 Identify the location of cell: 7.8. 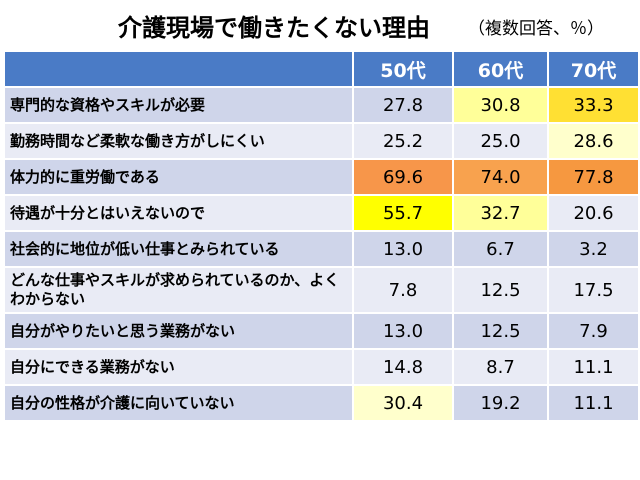
(403, 290).